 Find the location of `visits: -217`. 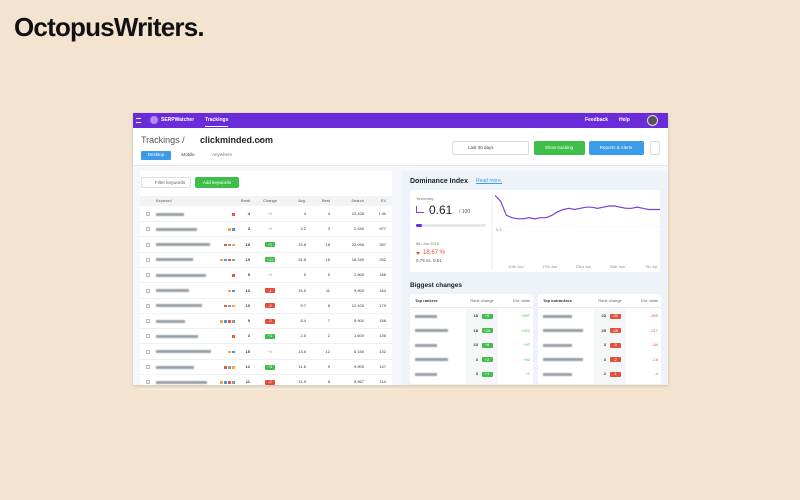

visits: -217 is located at coordinates (653, 330).